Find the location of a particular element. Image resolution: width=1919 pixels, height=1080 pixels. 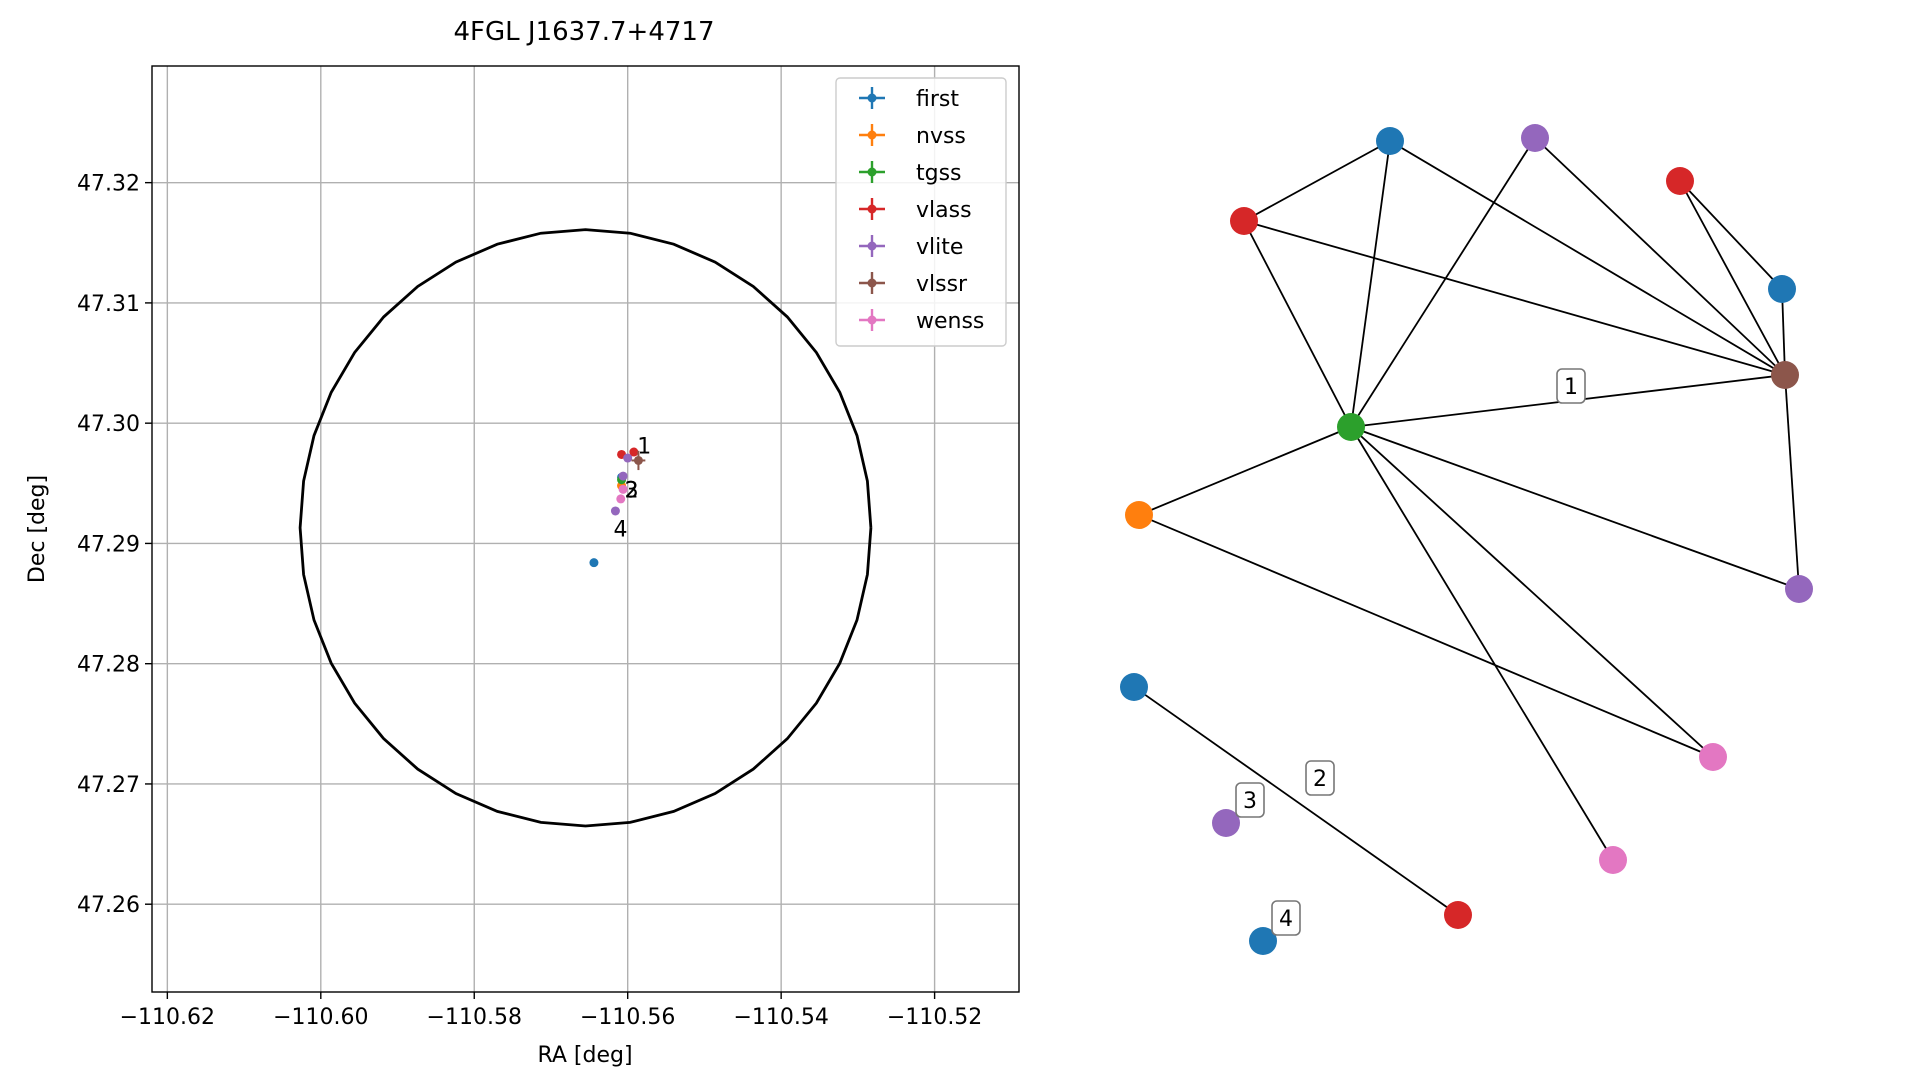

edge-label-2: 2 is located at coordinates (1320, 779).